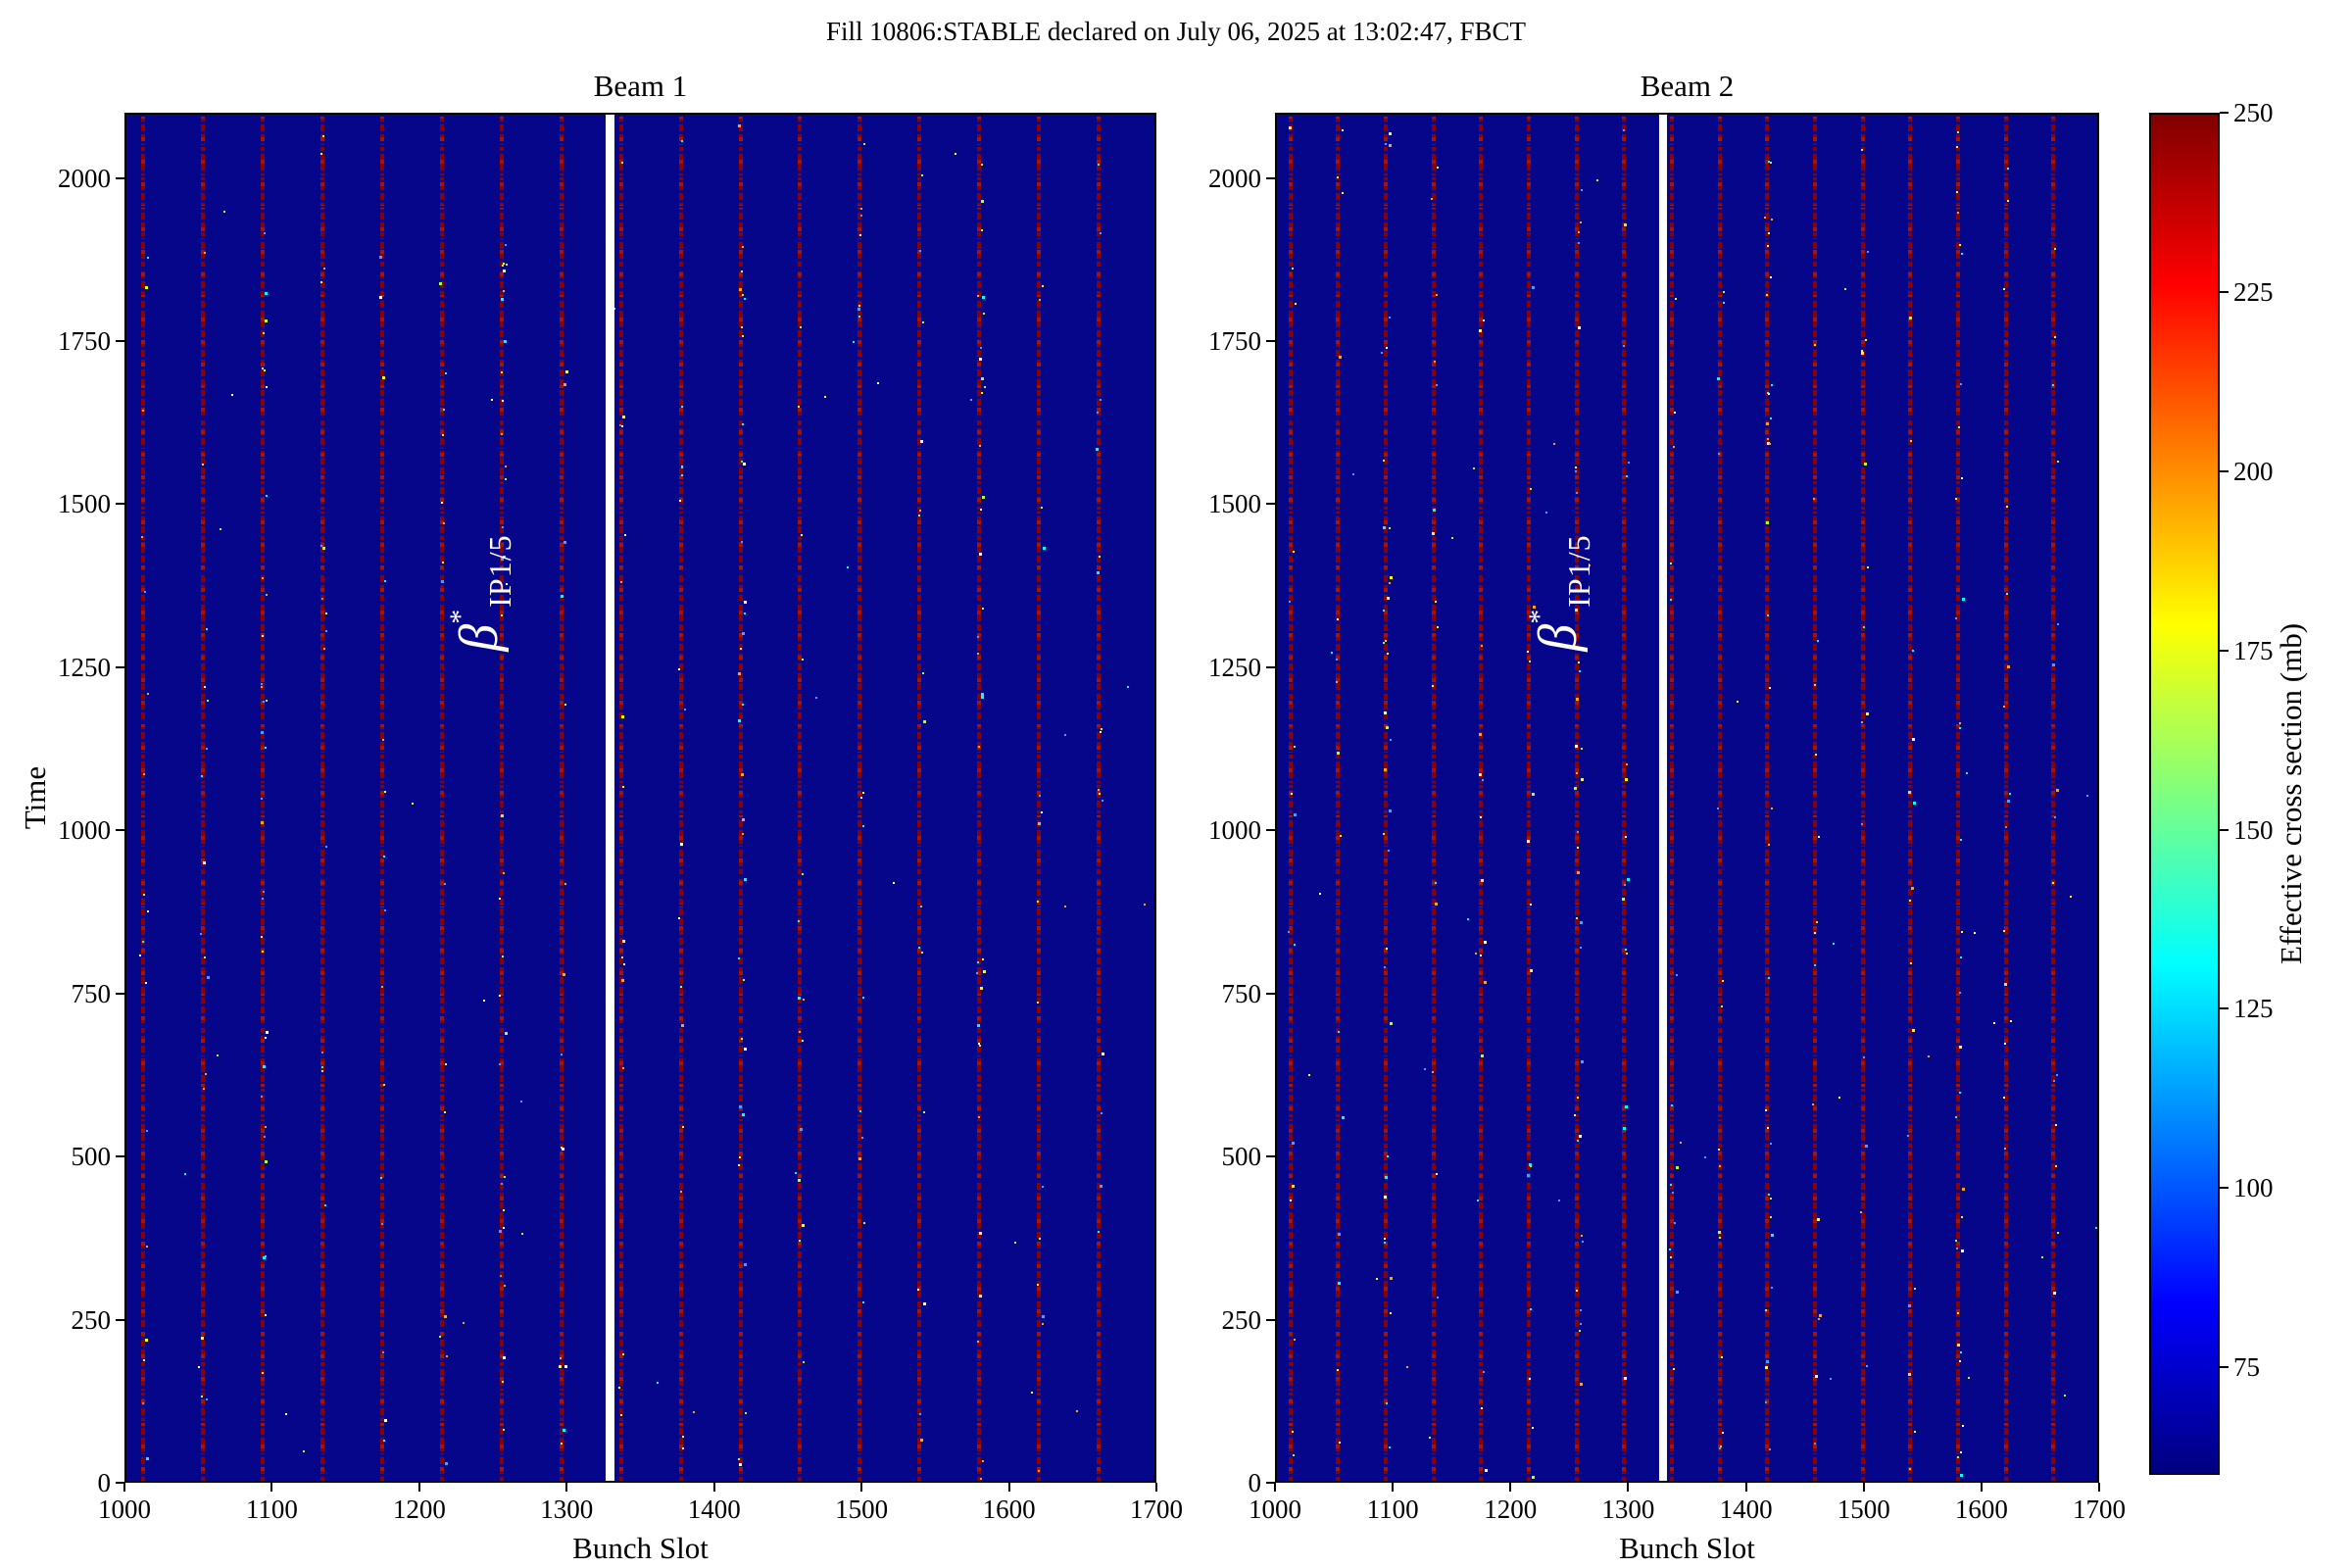  What do you see at coordinates (1234, 504) in the screenshot?
I see `y-tick-label: 1500` at bounding box center [1234, 504].